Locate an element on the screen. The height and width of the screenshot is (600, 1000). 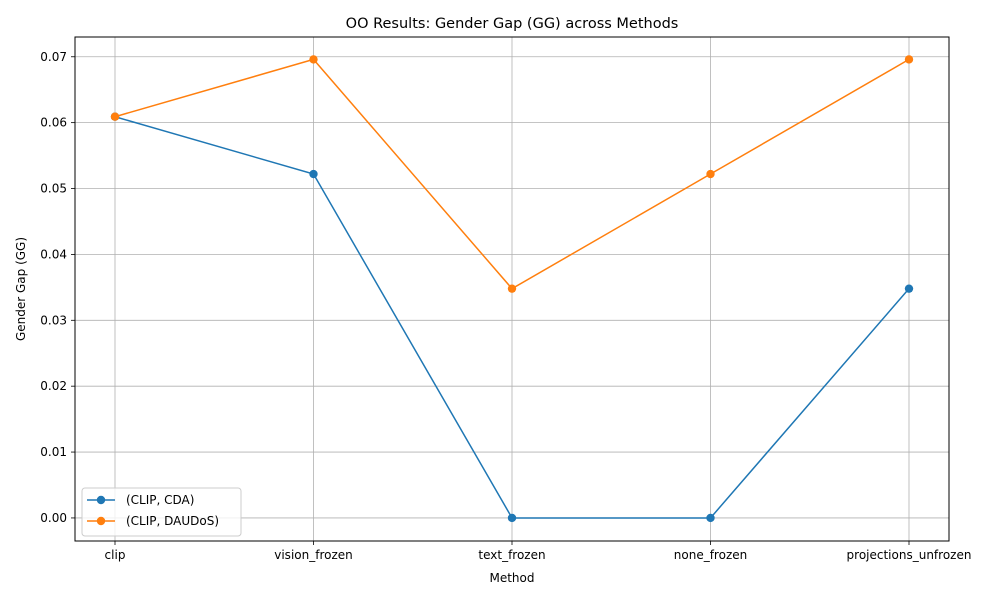
y-tick-label: 0.01 is located at coordinates (53, 452).